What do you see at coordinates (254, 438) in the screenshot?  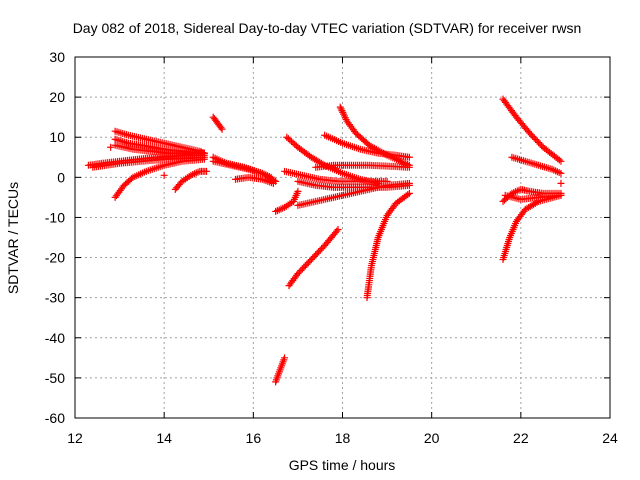 I see `x-tick-label: 16` at bounding box center [254, 438].